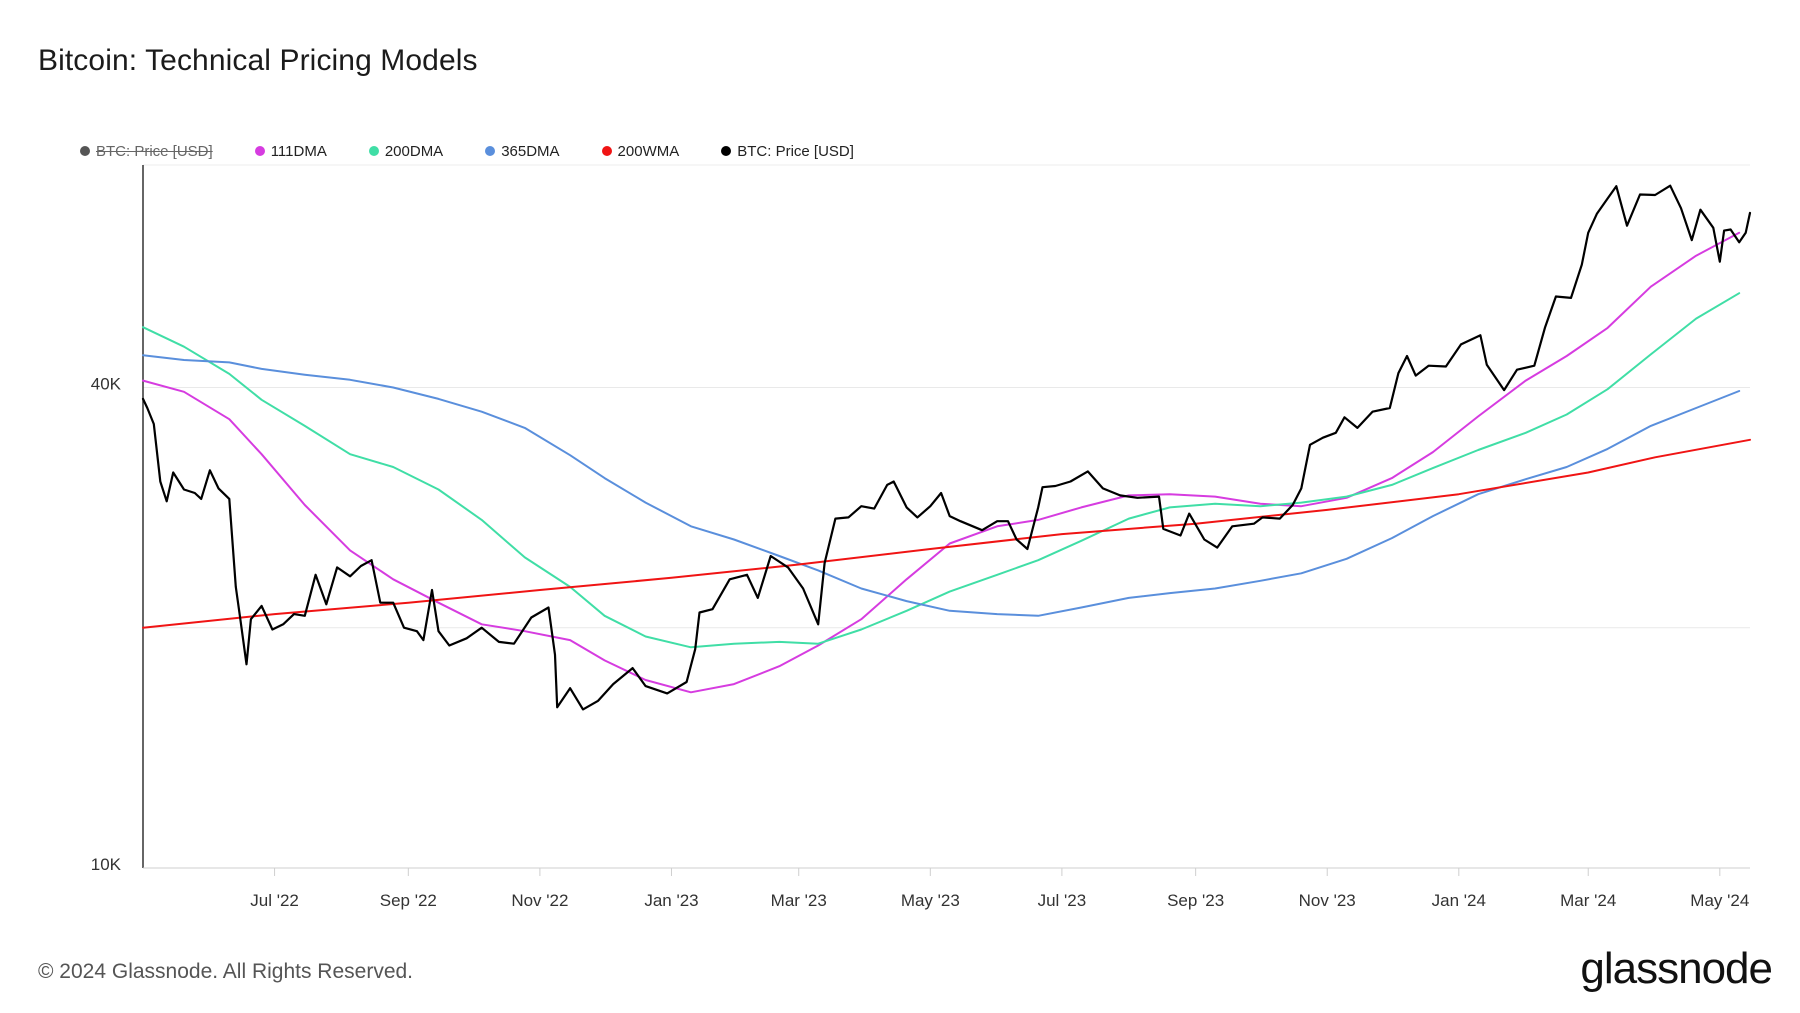  Describe the element at coordinates (1588, 900) in the screenshot. I see `x-tick-label: Mar '24` at that location.